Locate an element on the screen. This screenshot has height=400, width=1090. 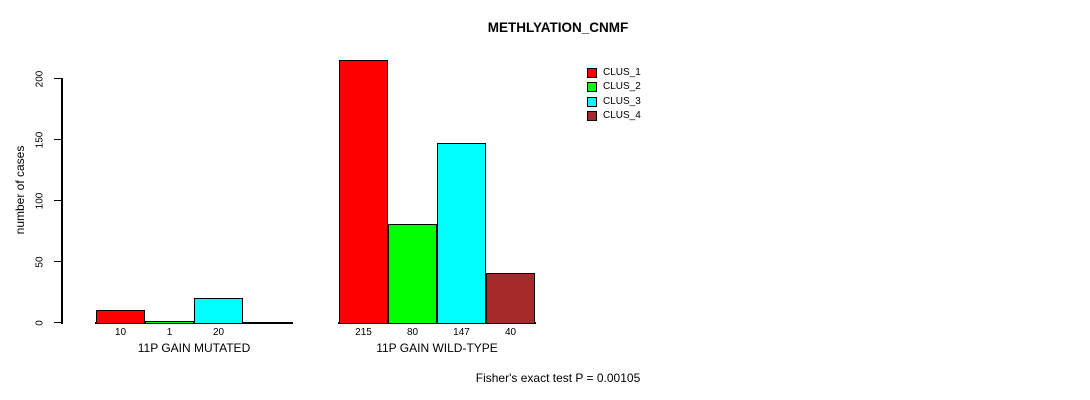
chart-title: METHLYATION_CNMF is located at coordinates (558, 27).